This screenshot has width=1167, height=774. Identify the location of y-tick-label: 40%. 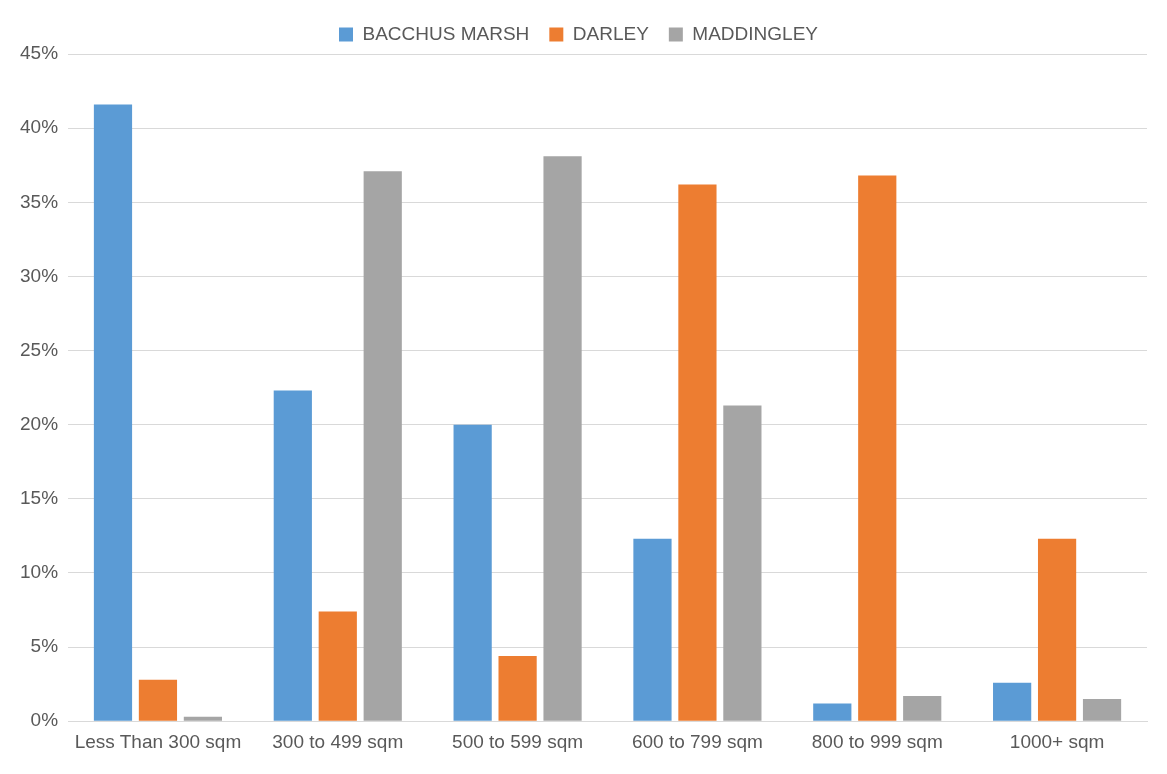
(39, 127).